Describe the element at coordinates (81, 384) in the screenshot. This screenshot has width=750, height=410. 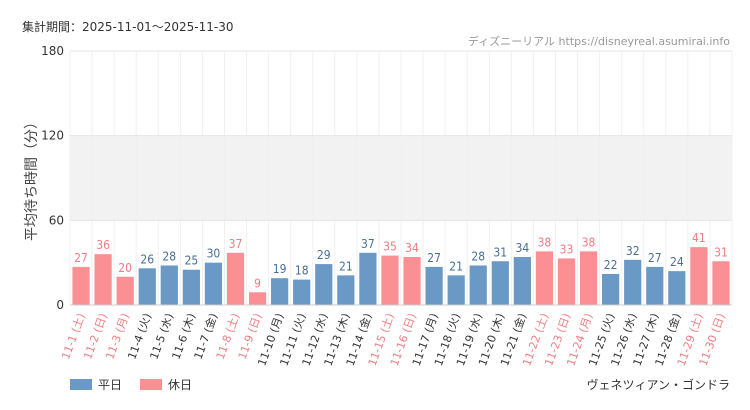
I see `legend-swatch-weekday` at that location.